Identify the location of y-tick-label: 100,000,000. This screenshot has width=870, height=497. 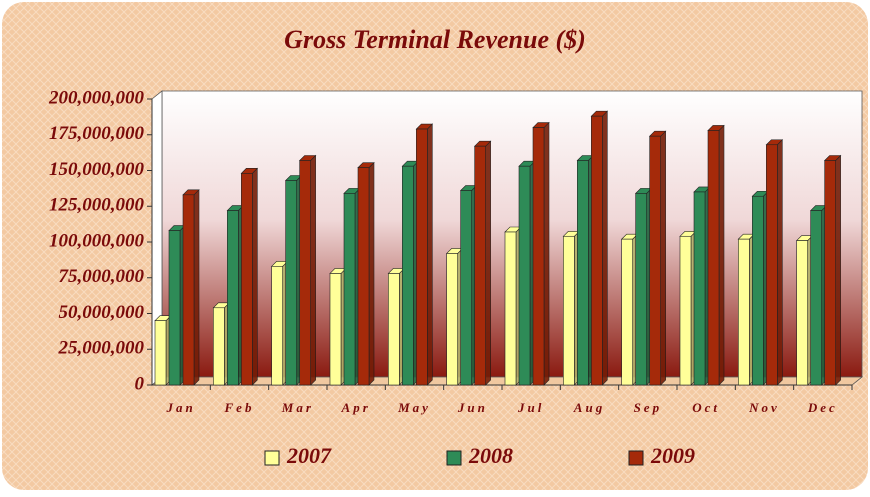
(97, 240).